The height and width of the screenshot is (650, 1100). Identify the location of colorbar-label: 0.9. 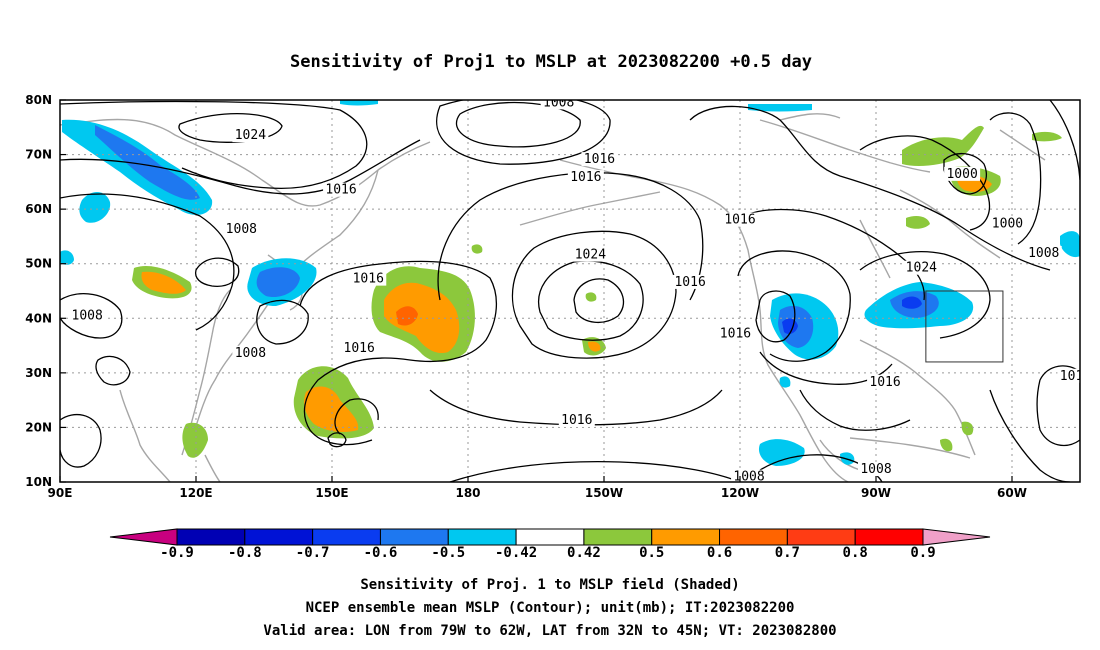
(922, 553).